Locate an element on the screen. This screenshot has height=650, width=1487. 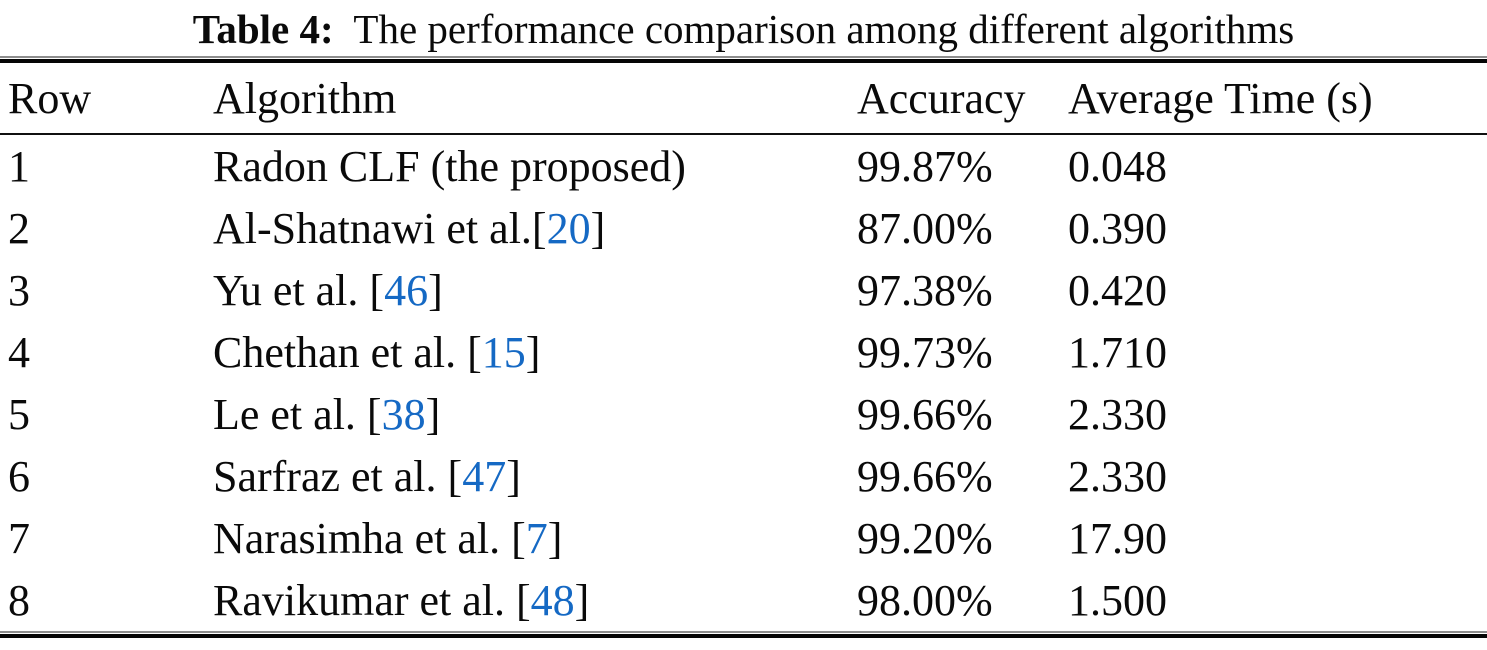
algorithm-cell: Narasimha et al. [7] is located at coordinates (535, 538).